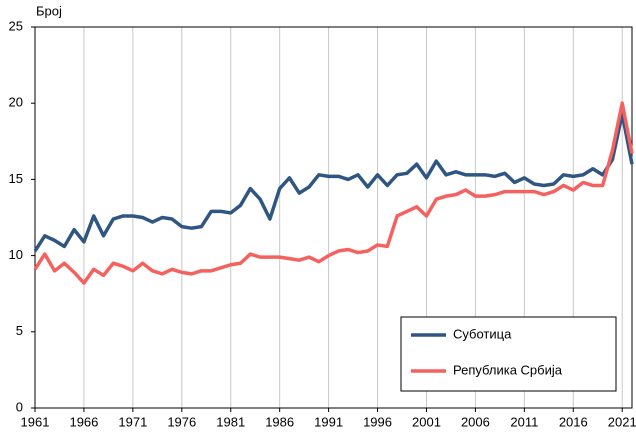 The height and width of the screenshot is (435, 636). What do you see at coordinates (230, 421) in the screenshot?
I see `x-tick-label: 1981` at bounding box center [230, 421].